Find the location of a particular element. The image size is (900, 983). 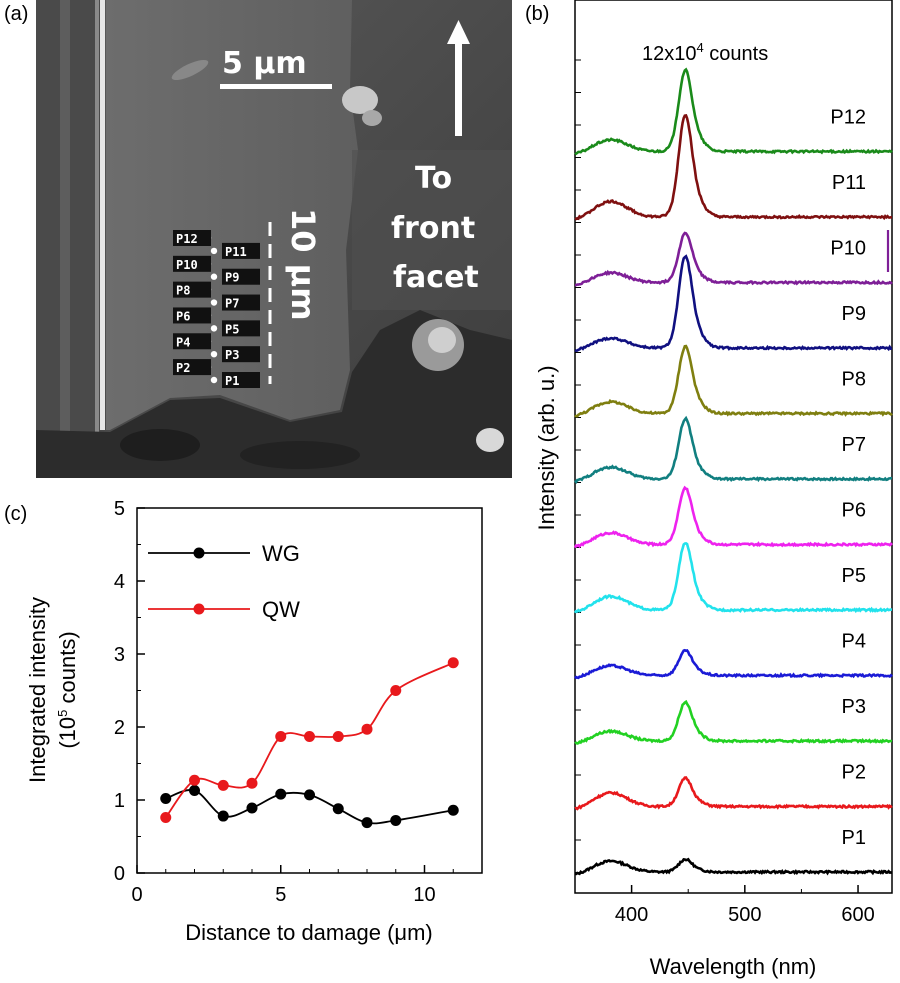

spectrum-p5 is located at coordinates (733, 578).